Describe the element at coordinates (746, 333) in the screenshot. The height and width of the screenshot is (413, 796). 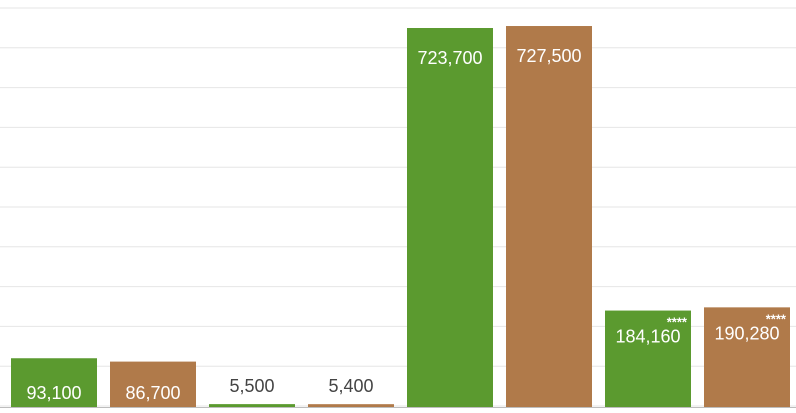
I see `bar-value-label: 190,280` at that location.